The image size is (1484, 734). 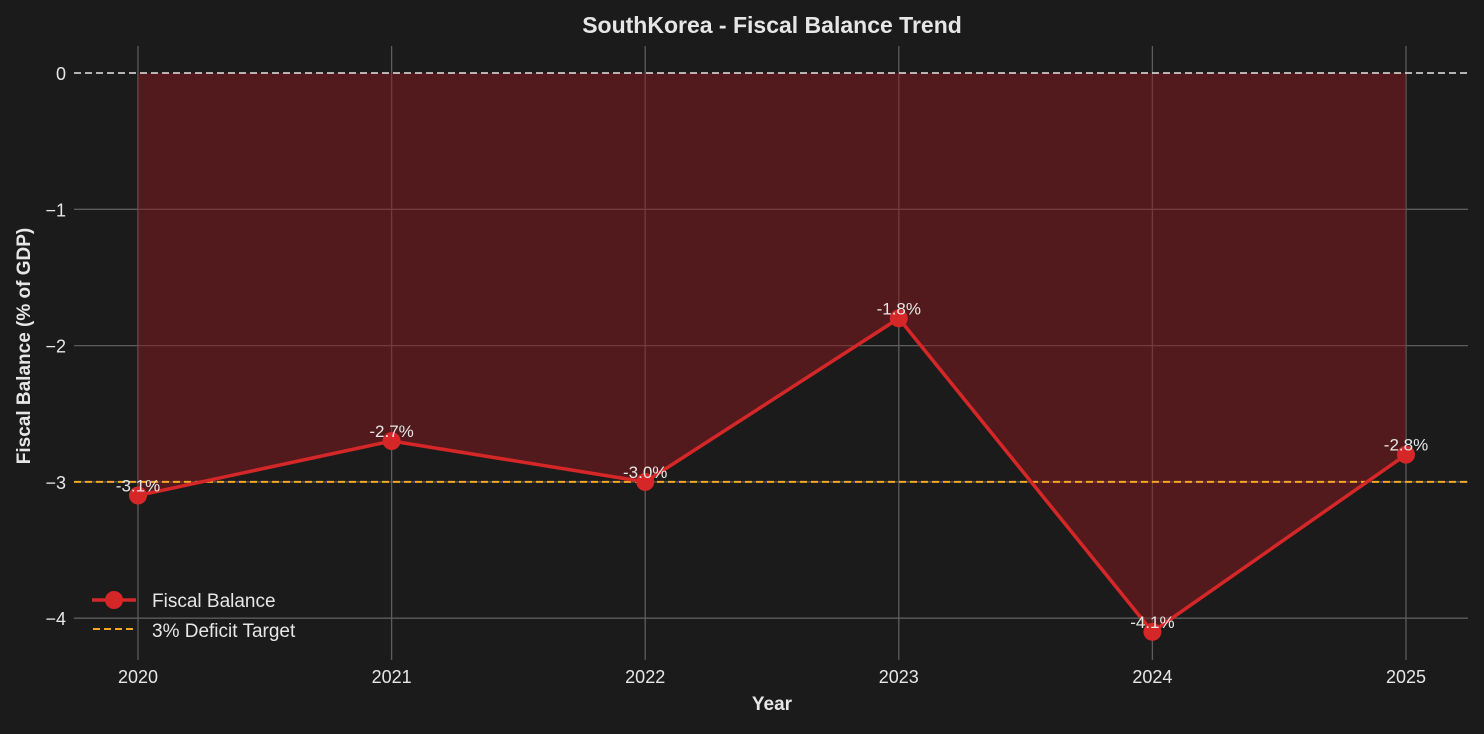 What do you see at coordinates (772, 704) in the screenshot?
I see `x-axis-label: Year` at bounding box center [772, 704].